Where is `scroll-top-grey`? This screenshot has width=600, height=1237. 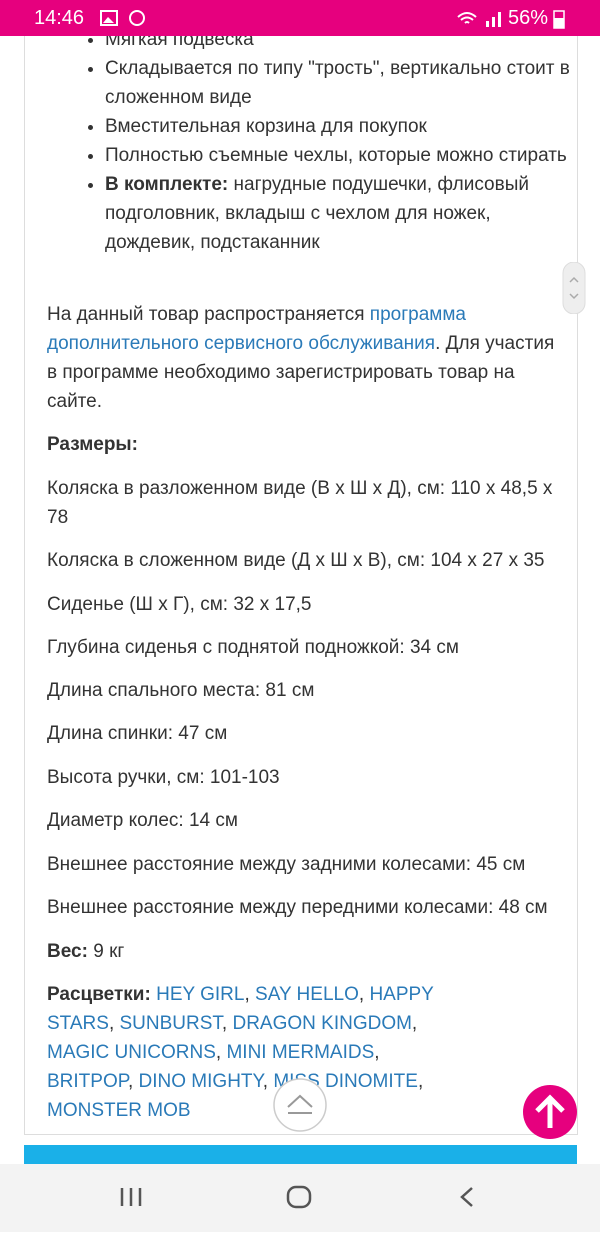 scroll-top-grey is located at coordinates (300, 1105).